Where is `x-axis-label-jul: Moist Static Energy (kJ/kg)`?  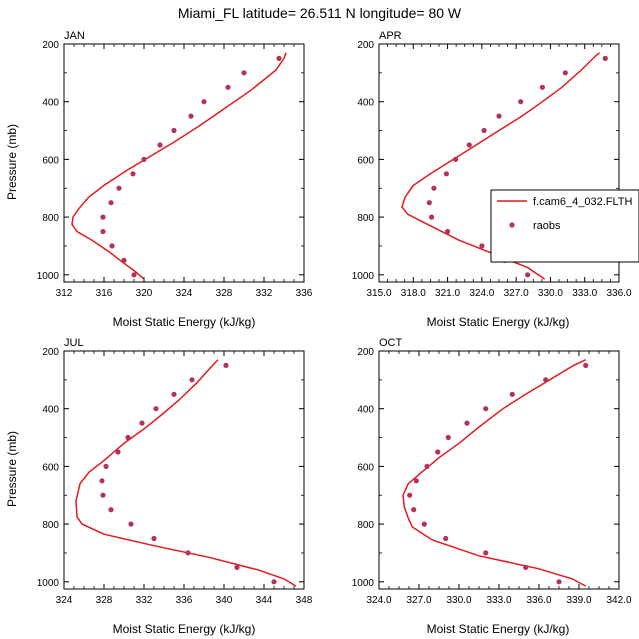 x-axis-label-jul: Moist Static Energy (kJ/kg) is located at coordinates (184, 629).